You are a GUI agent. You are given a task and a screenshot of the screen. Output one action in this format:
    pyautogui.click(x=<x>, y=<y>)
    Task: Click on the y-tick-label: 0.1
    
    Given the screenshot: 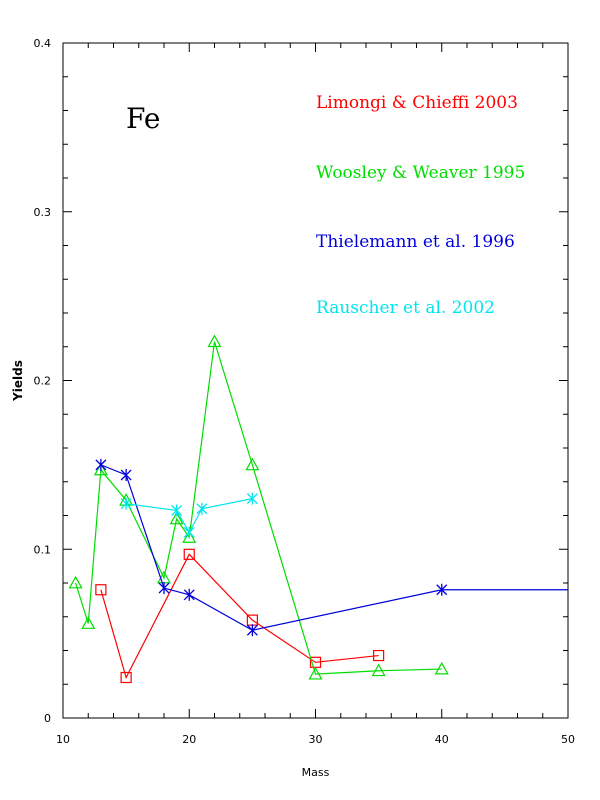 What is the action you would take?
    pyautogui.click(x=43, y=549)
    